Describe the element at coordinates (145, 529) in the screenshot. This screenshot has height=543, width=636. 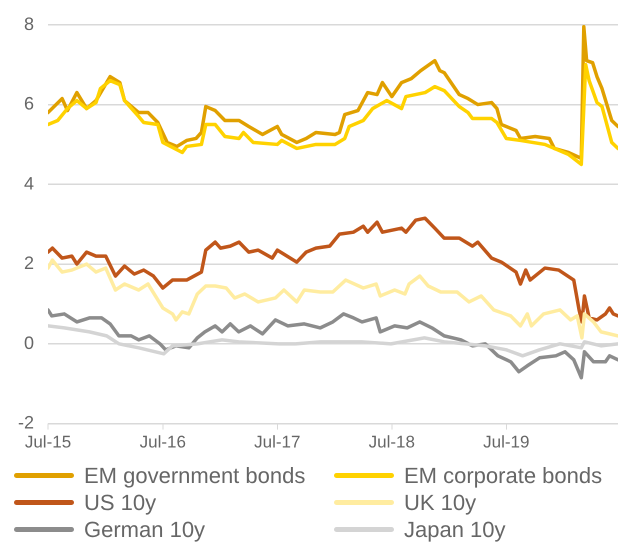
I see `legend-label: German 10y` at that location.